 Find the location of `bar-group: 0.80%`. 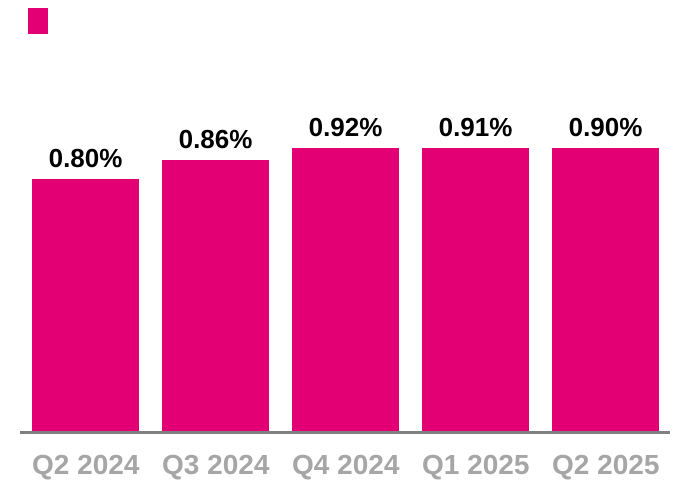

bar-group: 0.80% is located at coordinates (85, 272).